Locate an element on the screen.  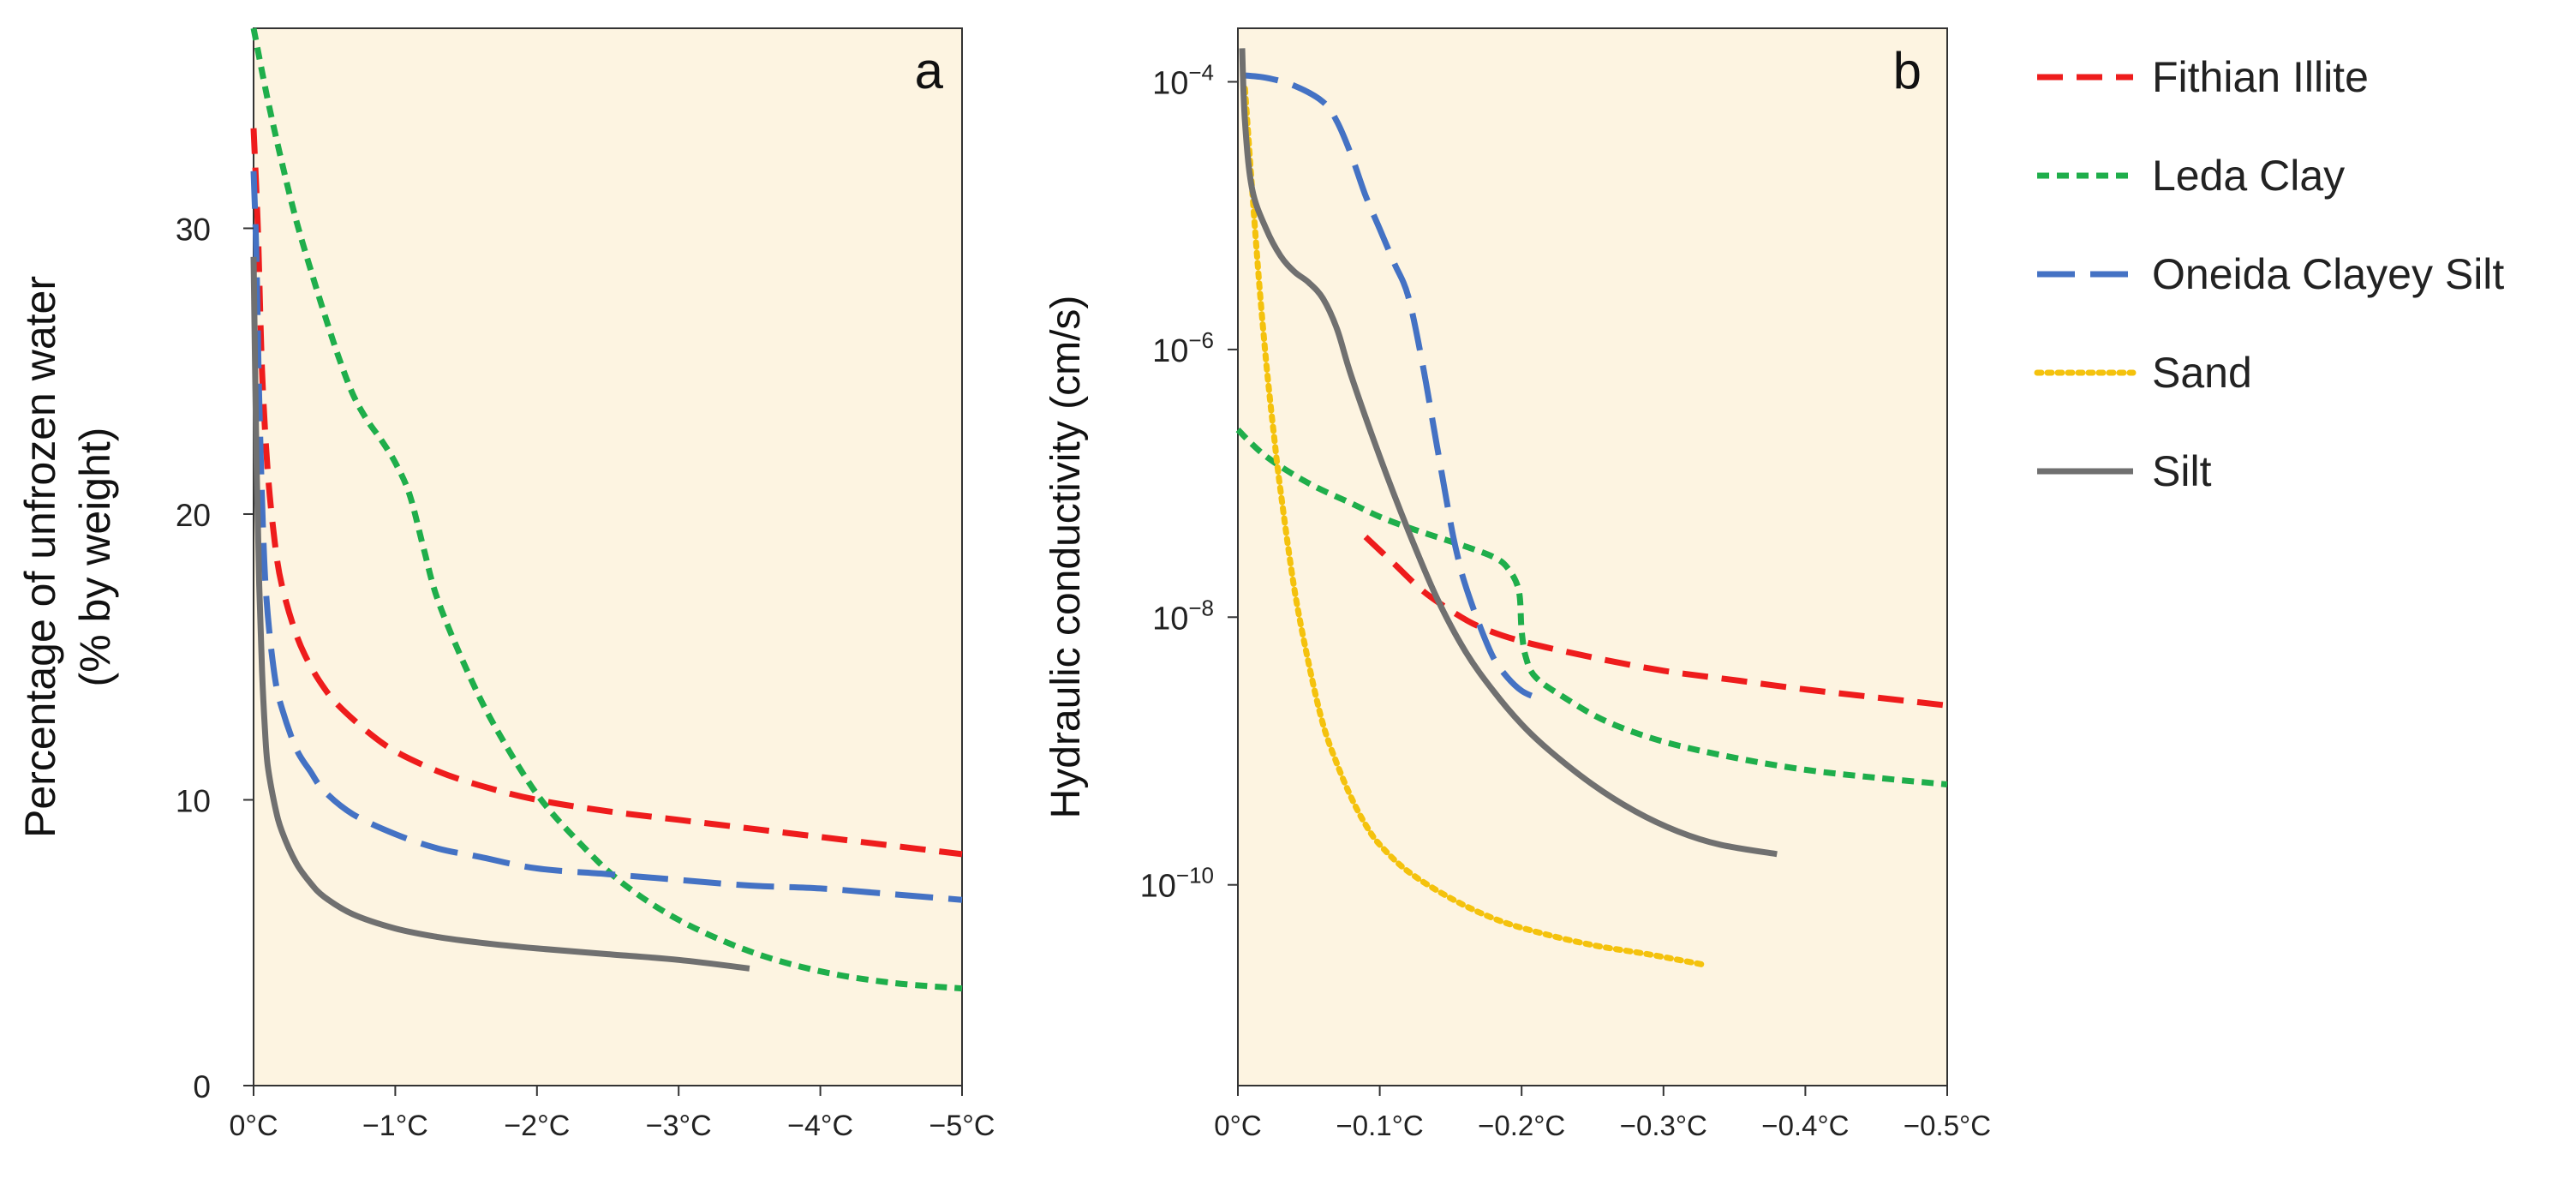
series-line-oneida is located at coordinates (1389, 386).